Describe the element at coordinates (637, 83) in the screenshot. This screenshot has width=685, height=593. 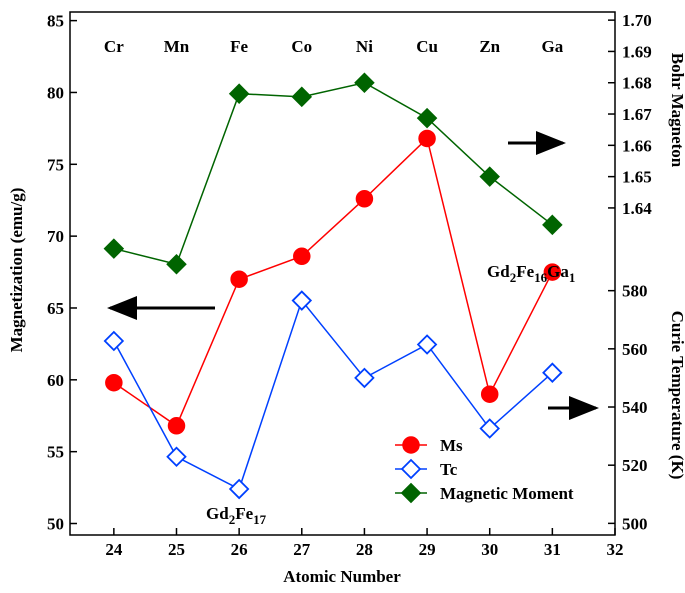
I see `y3-tick-label: 1.68` at that location.